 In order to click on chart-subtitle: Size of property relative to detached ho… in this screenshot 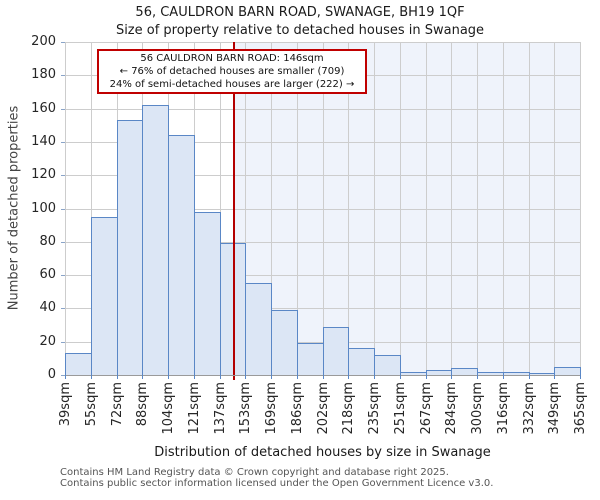, I will do `click(300, 30)`.